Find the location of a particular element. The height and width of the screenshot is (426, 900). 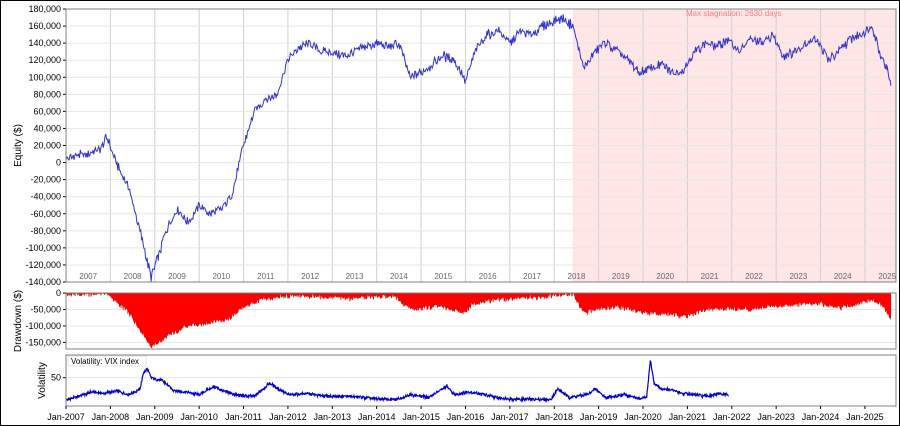

equity-y-tick-label: 40,000 is located at coordinates (47, 128).